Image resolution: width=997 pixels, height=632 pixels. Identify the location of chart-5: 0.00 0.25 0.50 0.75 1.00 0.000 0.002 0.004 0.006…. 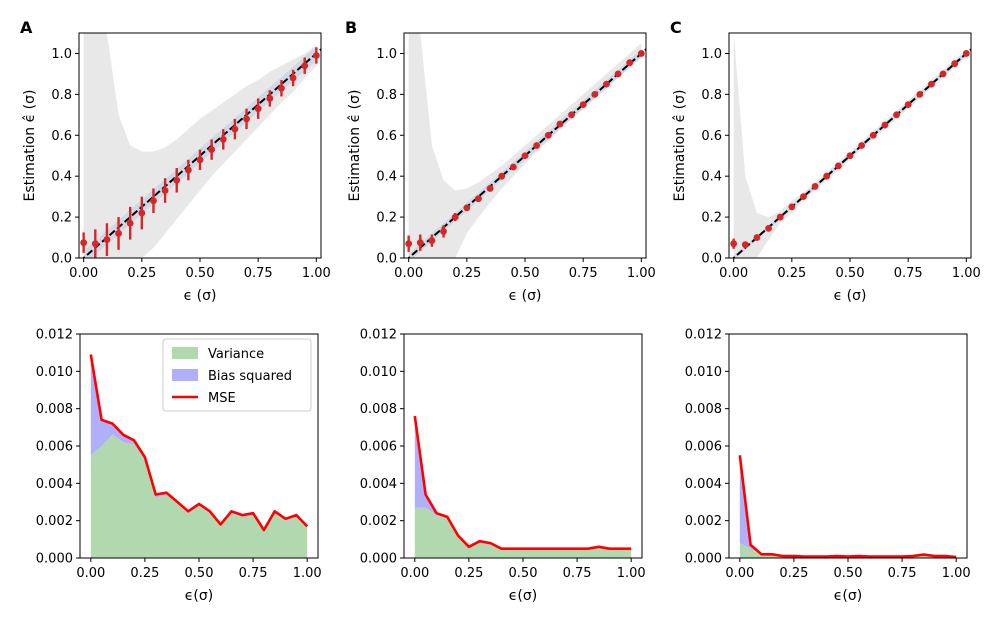
(828, 466).